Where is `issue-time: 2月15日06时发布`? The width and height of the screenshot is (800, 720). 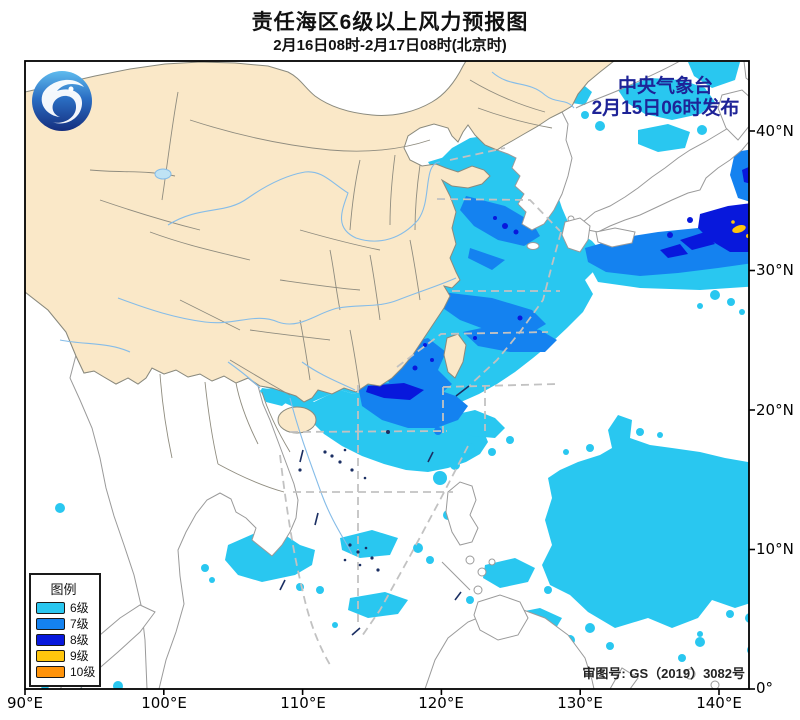 issue-time: 2月15日06时发布 is located at coordinates (665, 108).